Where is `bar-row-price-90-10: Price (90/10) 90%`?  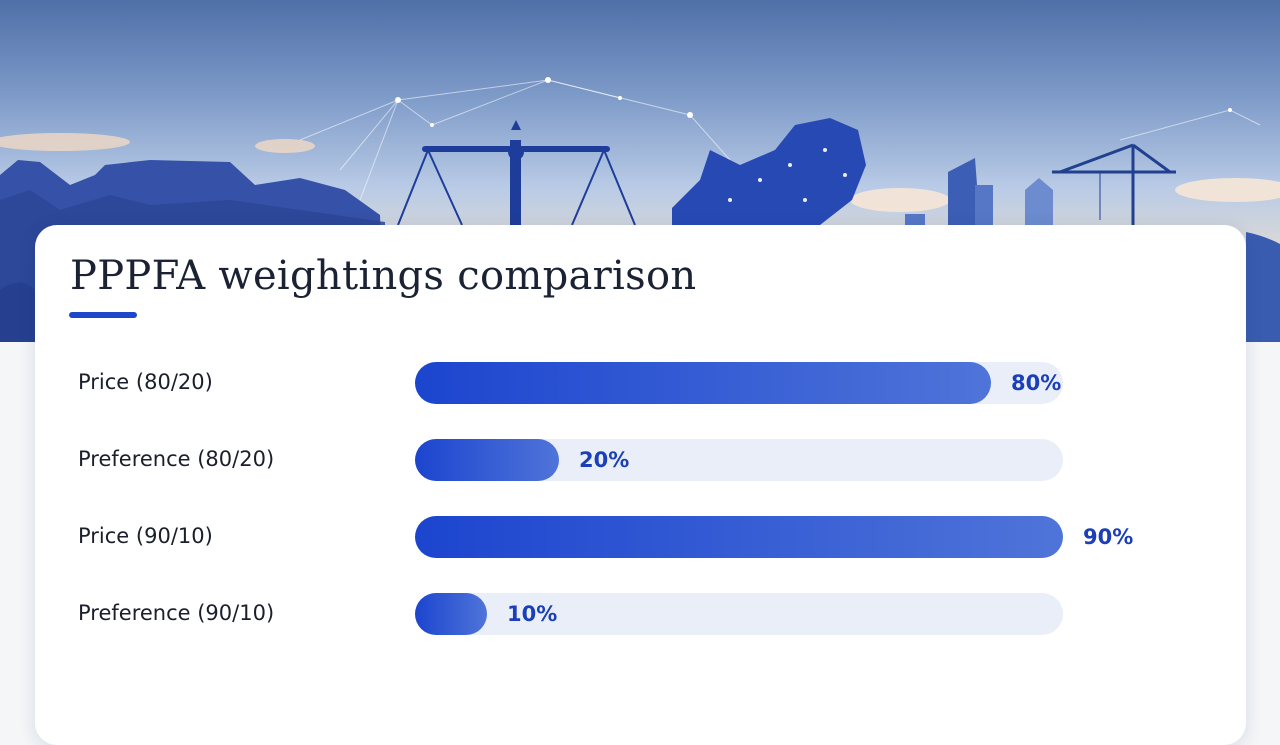 bar-row-price-90-10: Price (90/10) 90% is located at coordinates (640, 537).